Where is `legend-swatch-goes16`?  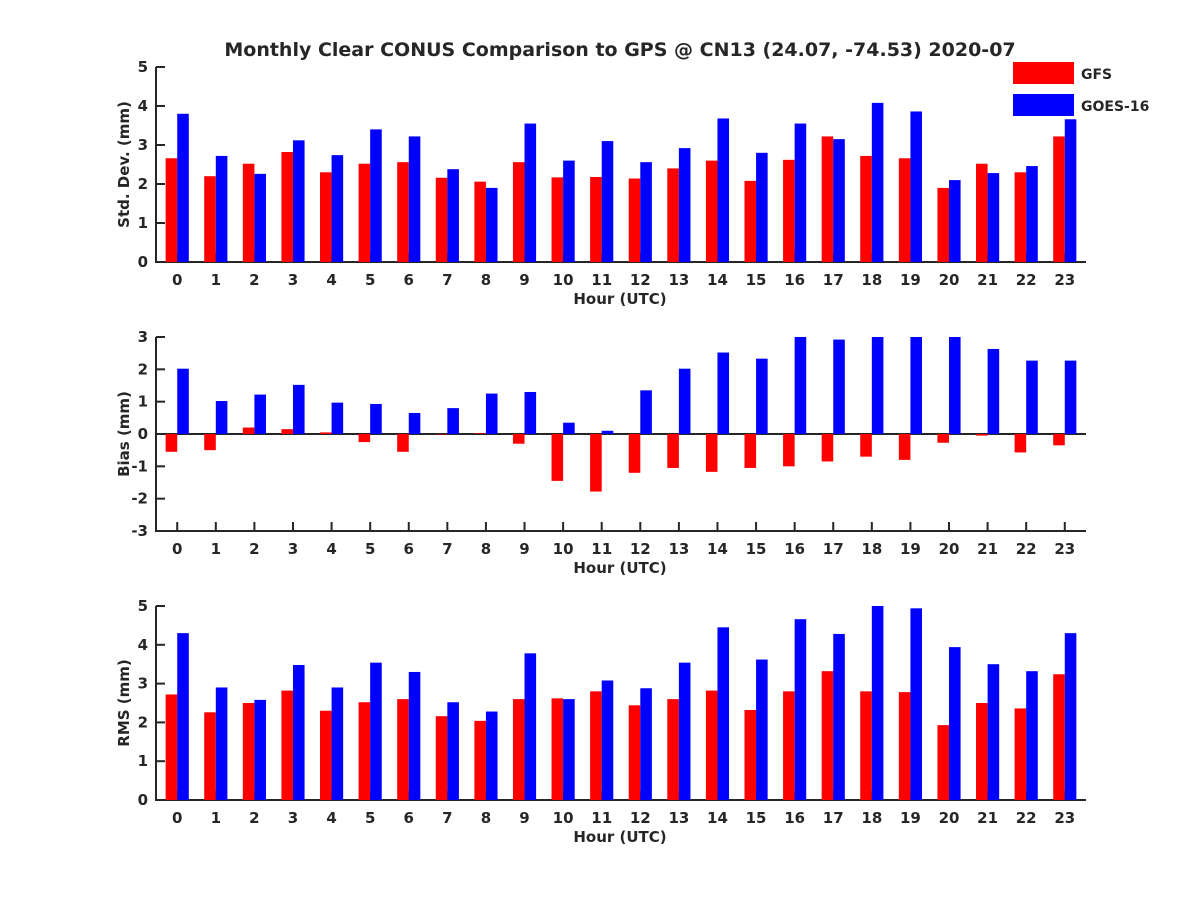
legend-swatch-goes16 is located at coordinates (1043, 105).